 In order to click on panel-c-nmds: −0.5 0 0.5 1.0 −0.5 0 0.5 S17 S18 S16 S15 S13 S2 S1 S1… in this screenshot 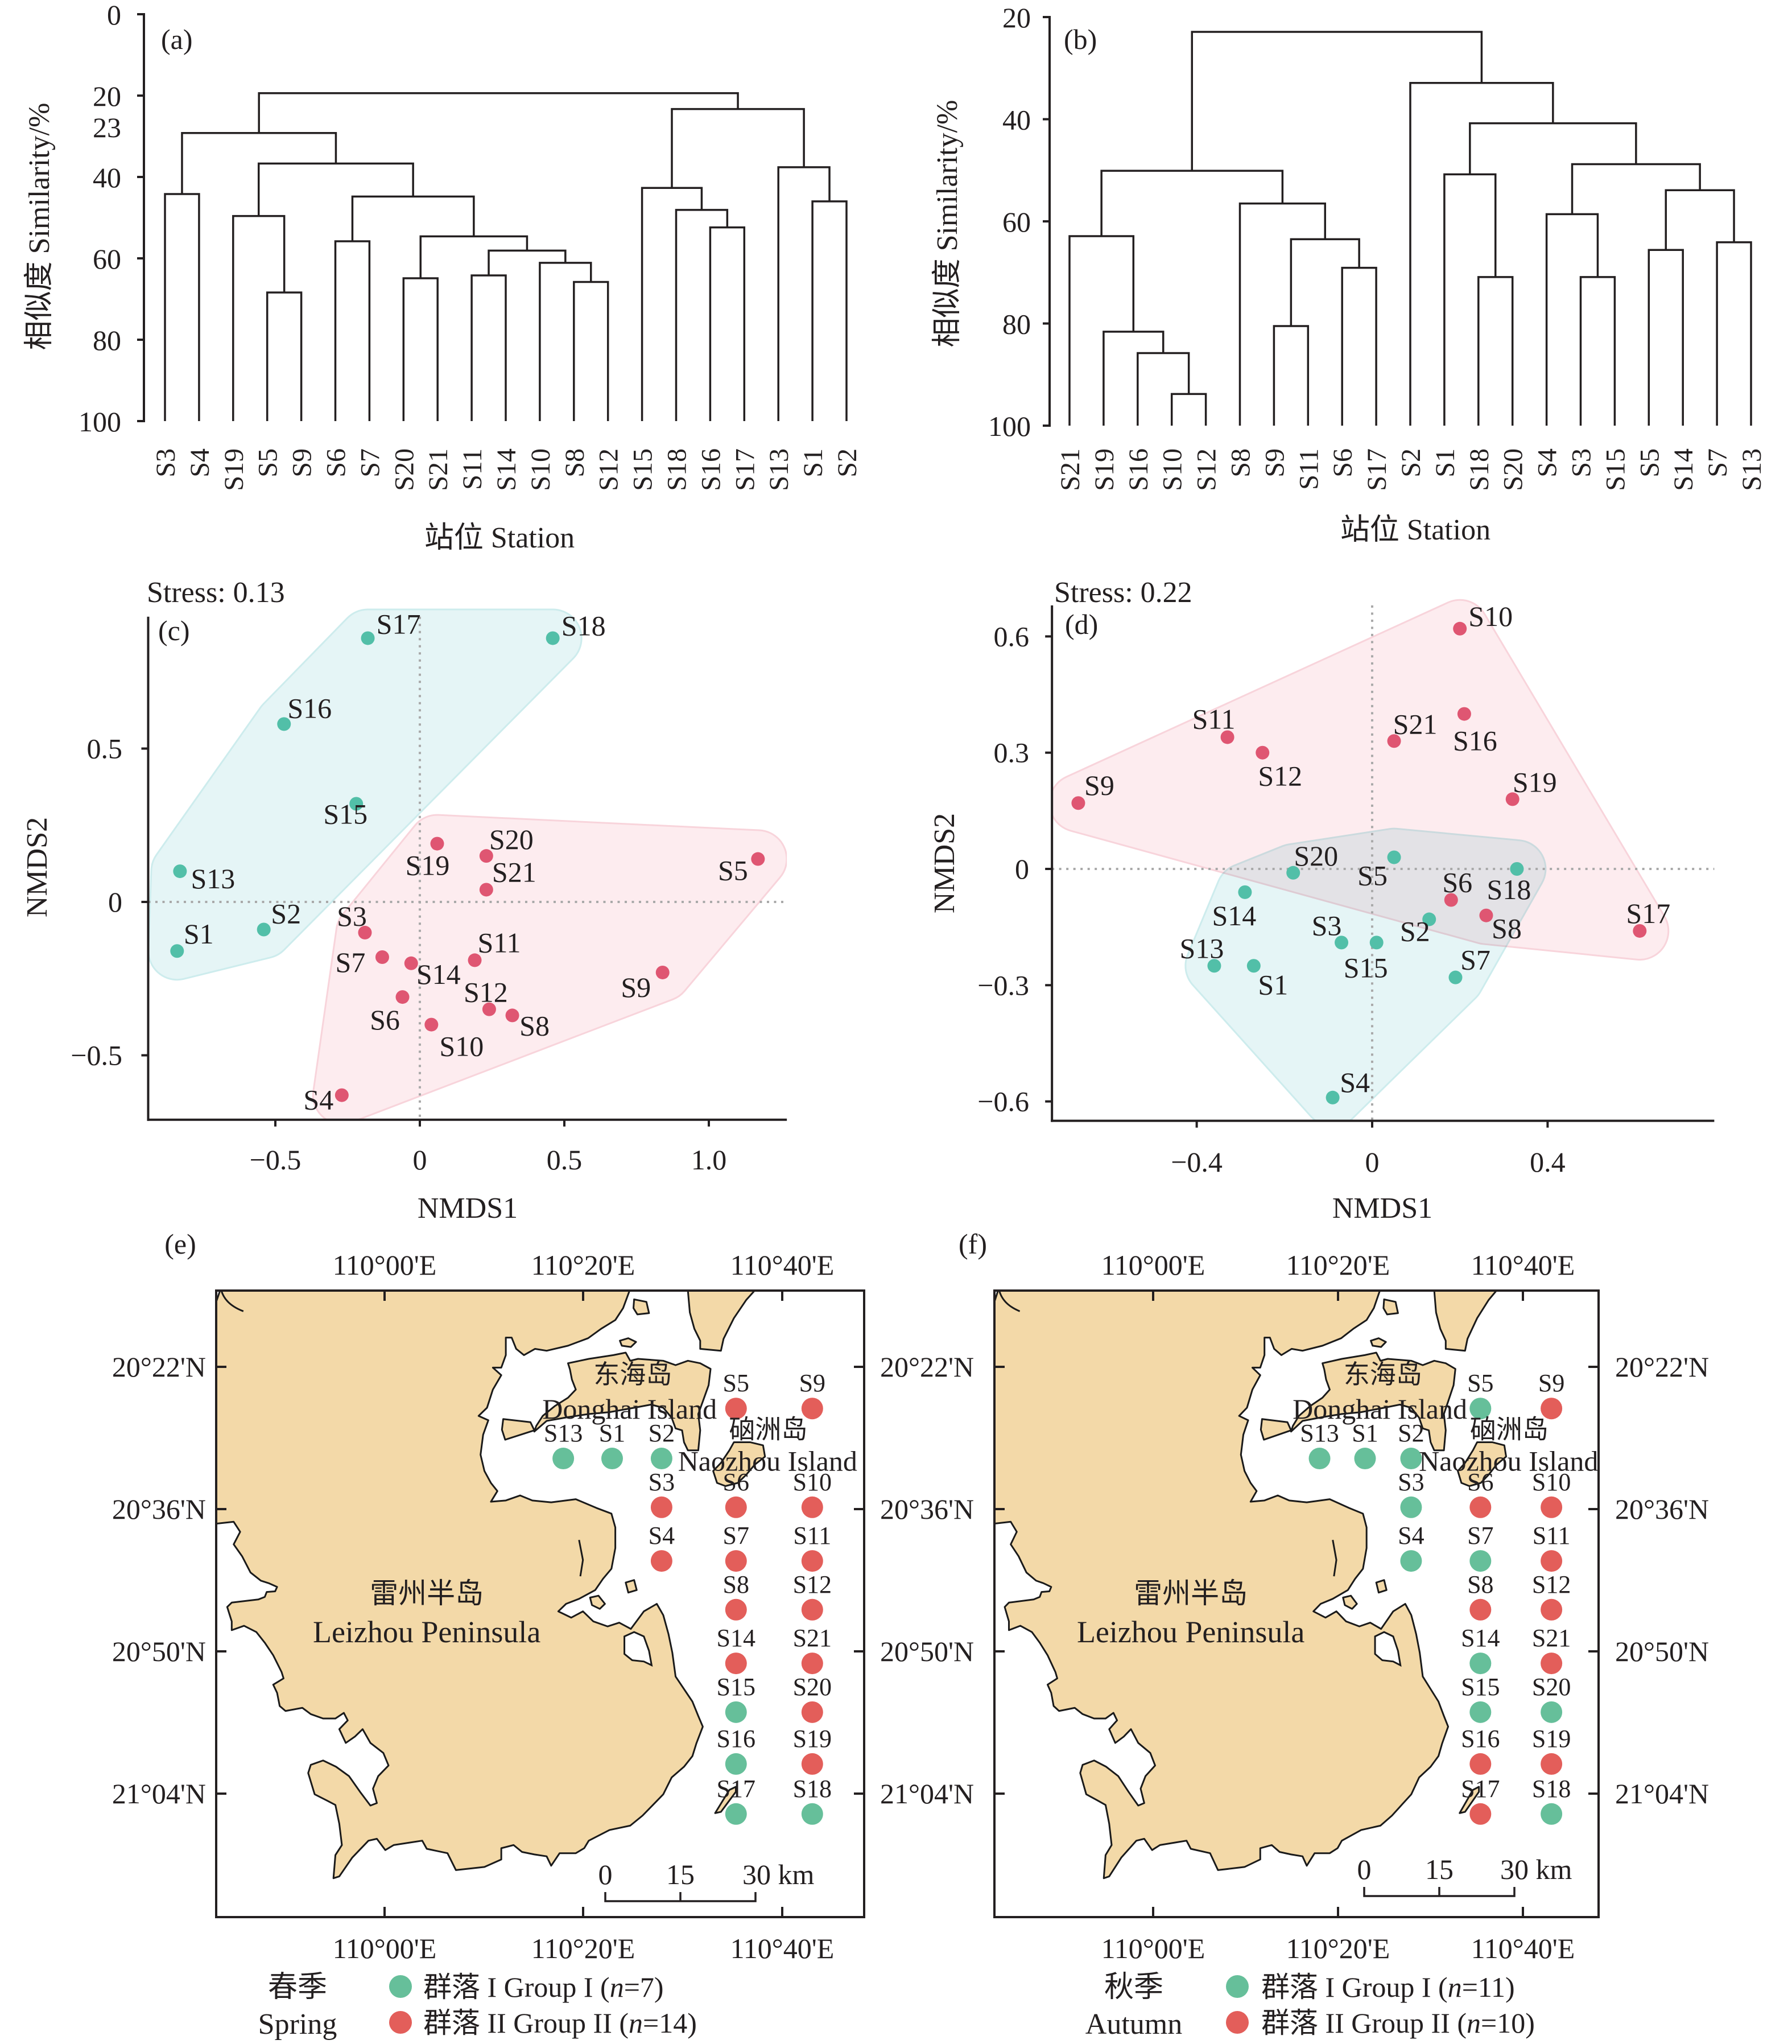, I will do `click(404, 900)`.